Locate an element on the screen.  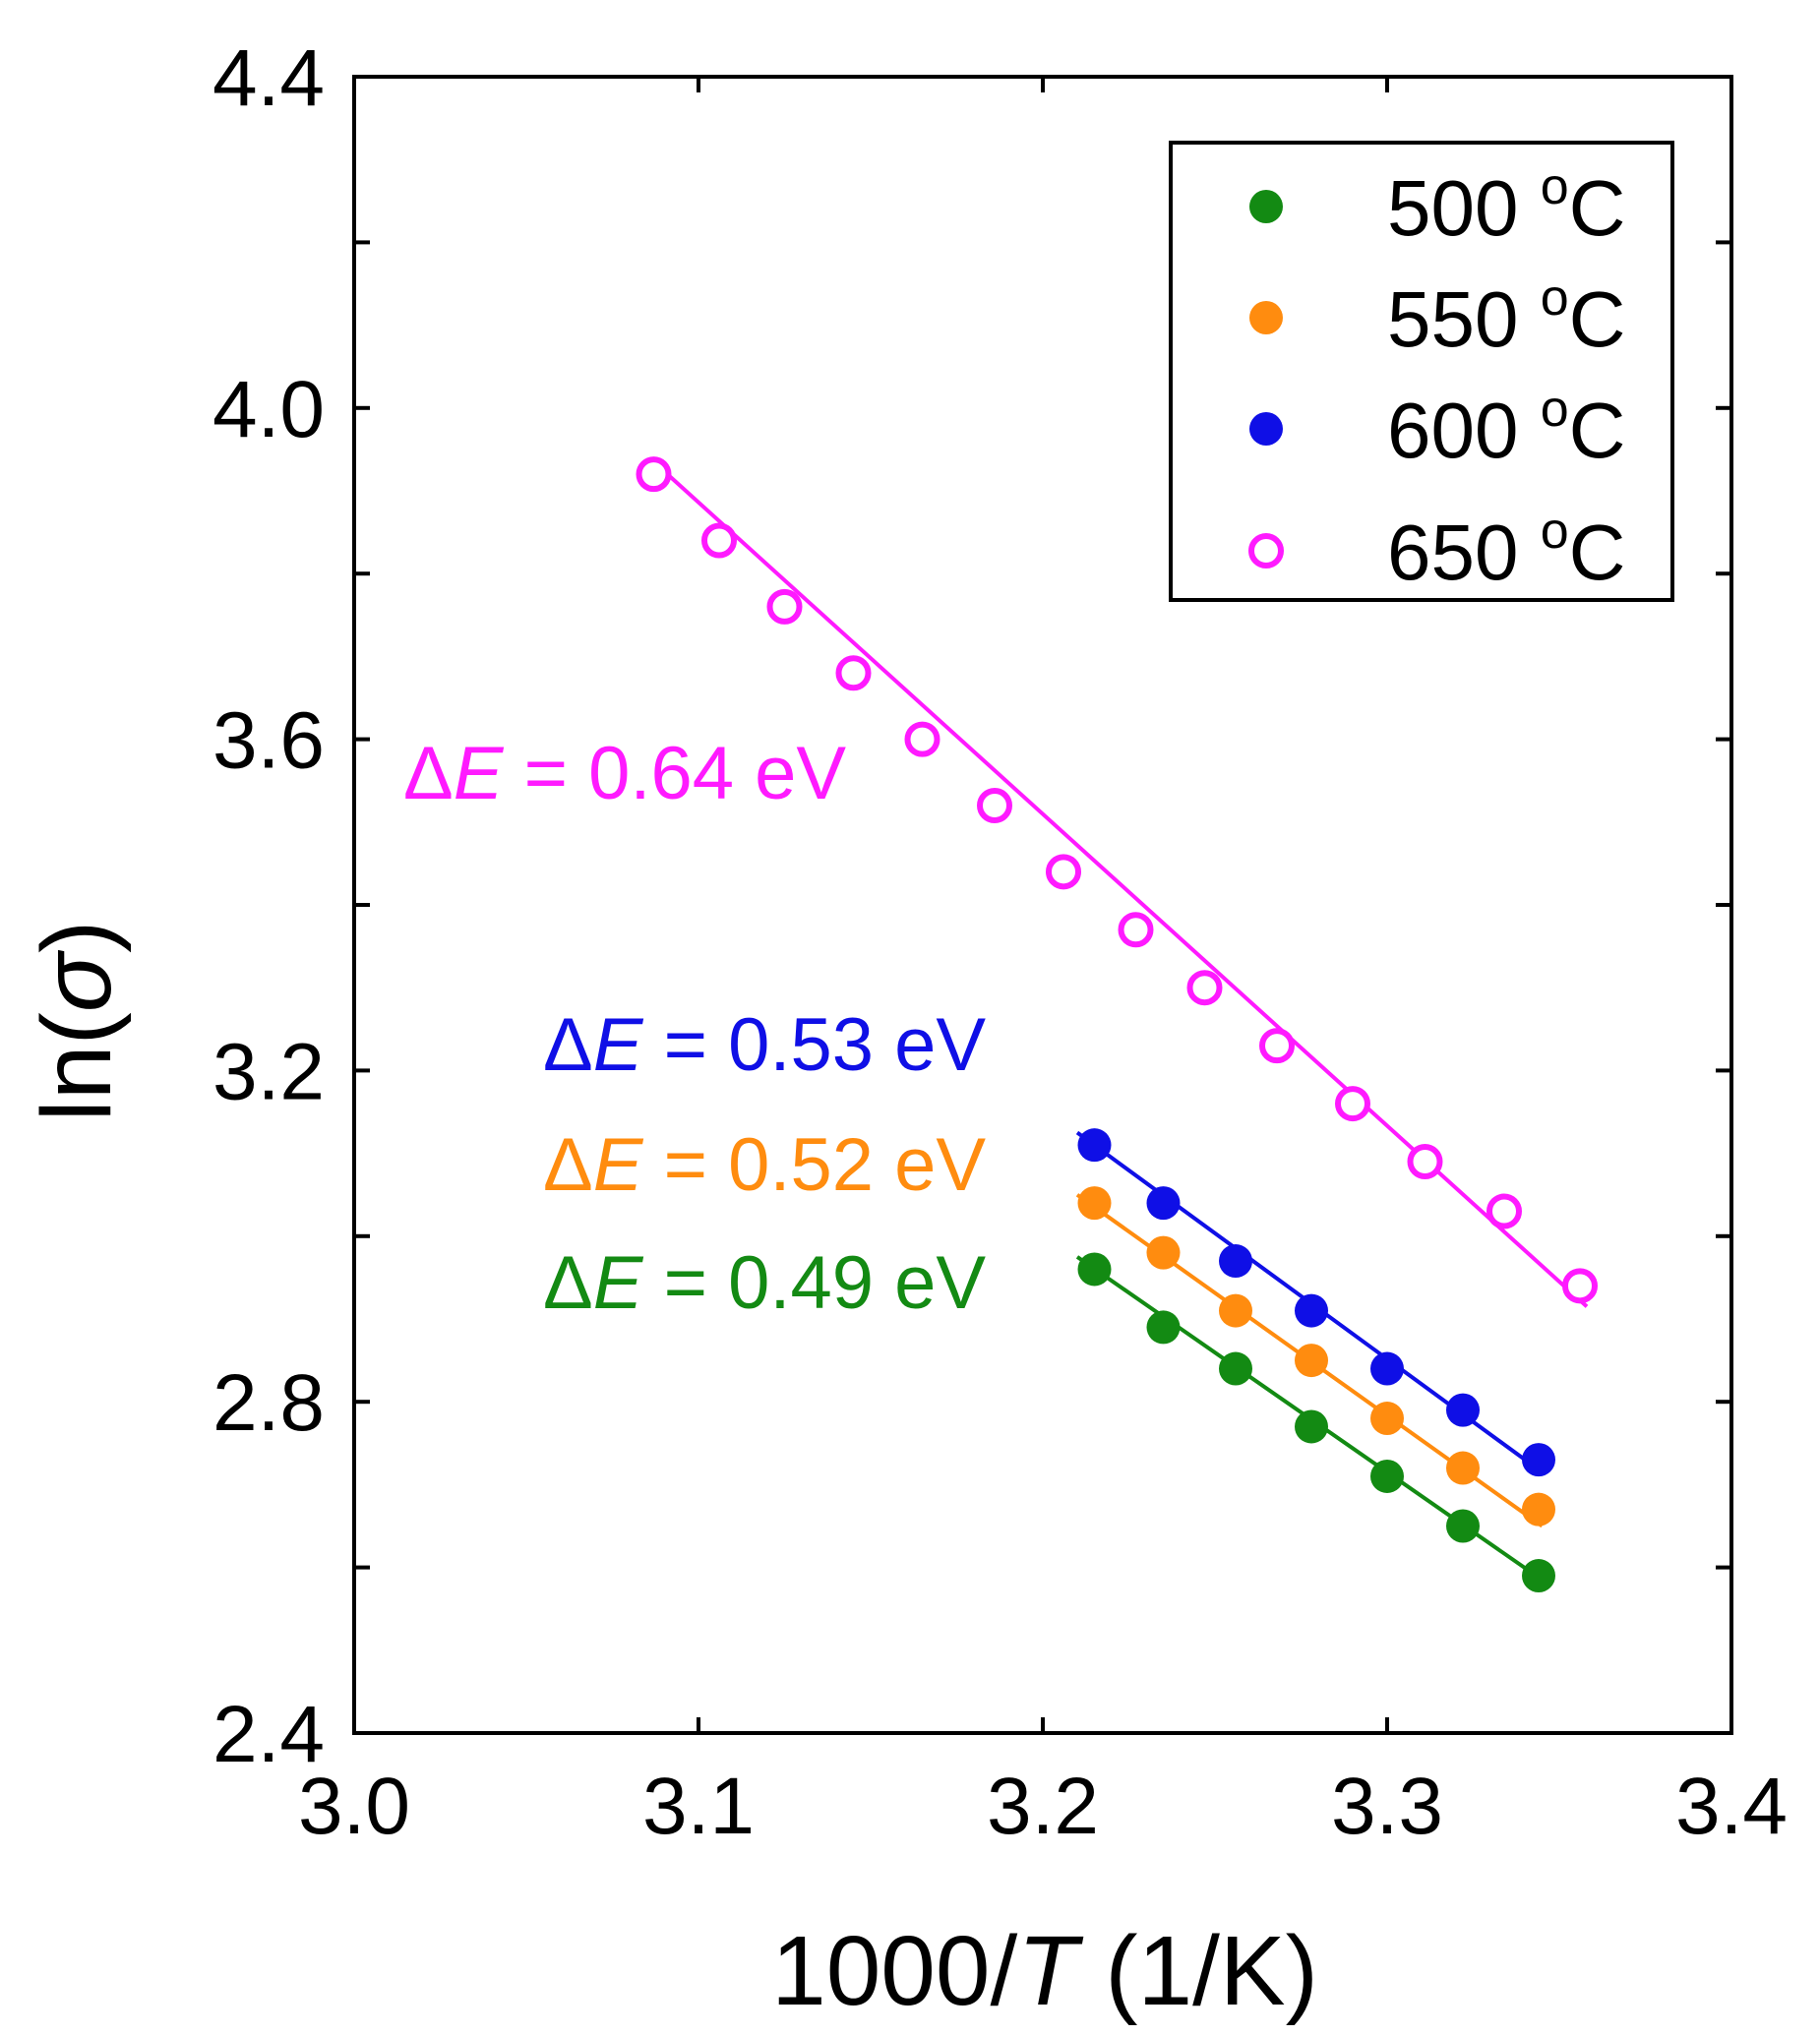
legend: 500 oC 550 oC 600 oC 650 oC is located at coordinates (1421, 371).